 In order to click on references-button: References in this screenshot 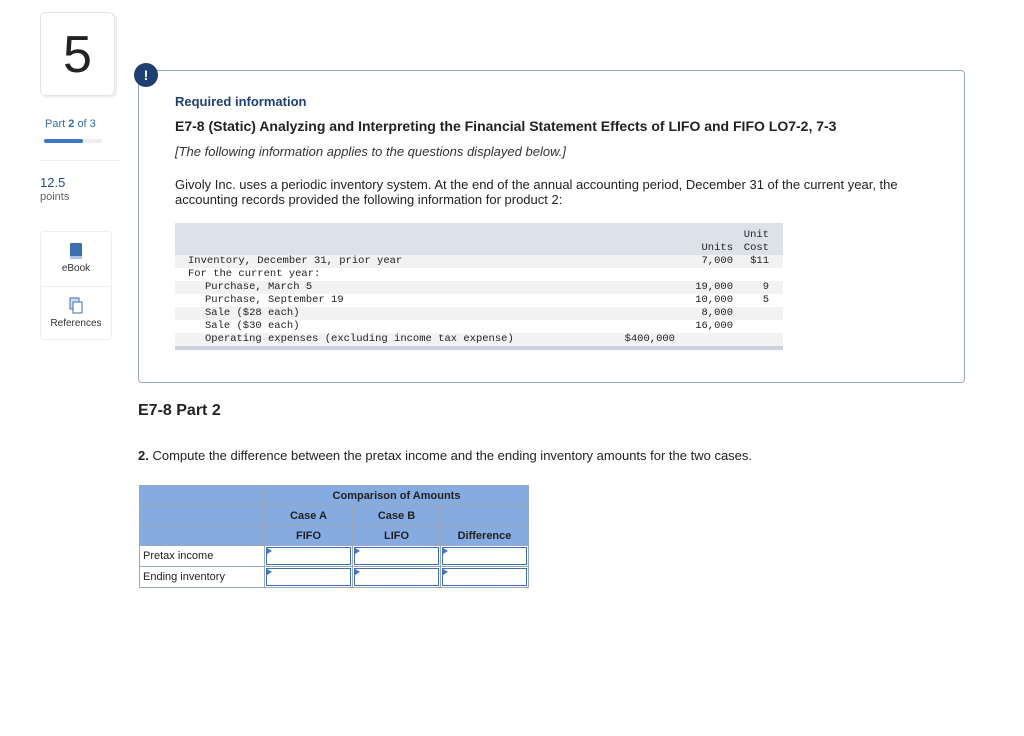, I will do `click(76, 313)`.